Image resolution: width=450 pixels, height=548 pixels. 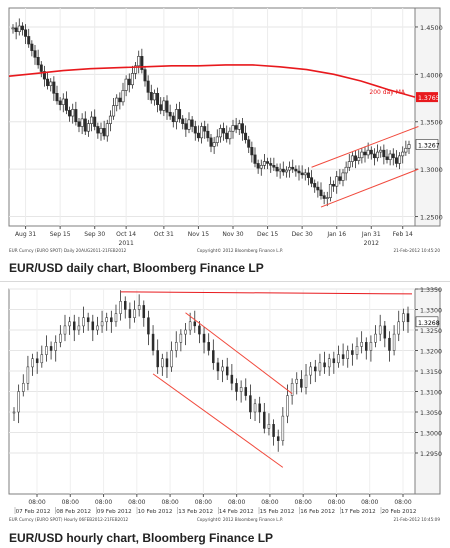 I want to click on lower-trend-line, so click(x=369, y=188).